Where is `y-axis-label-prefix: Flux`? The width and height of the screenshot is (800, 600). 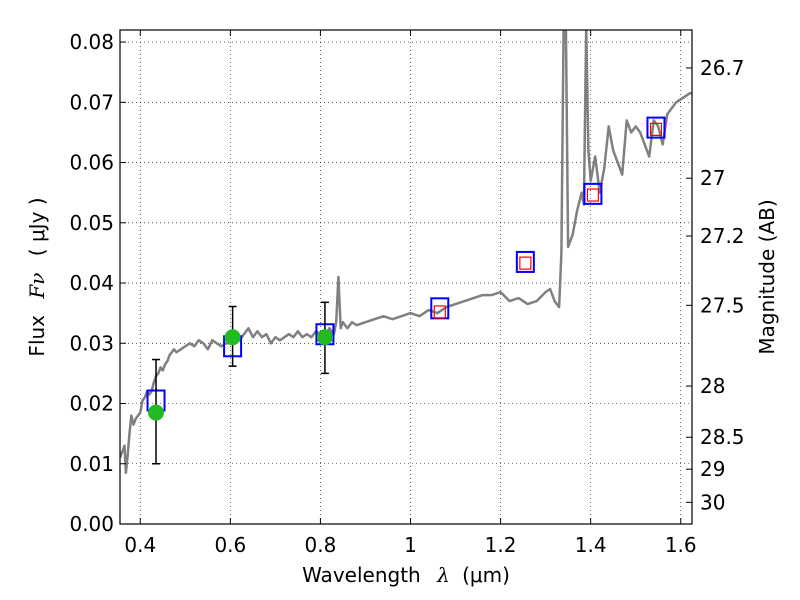 y-axis-label-prefix: Flux is located at coordinates (37, 336).